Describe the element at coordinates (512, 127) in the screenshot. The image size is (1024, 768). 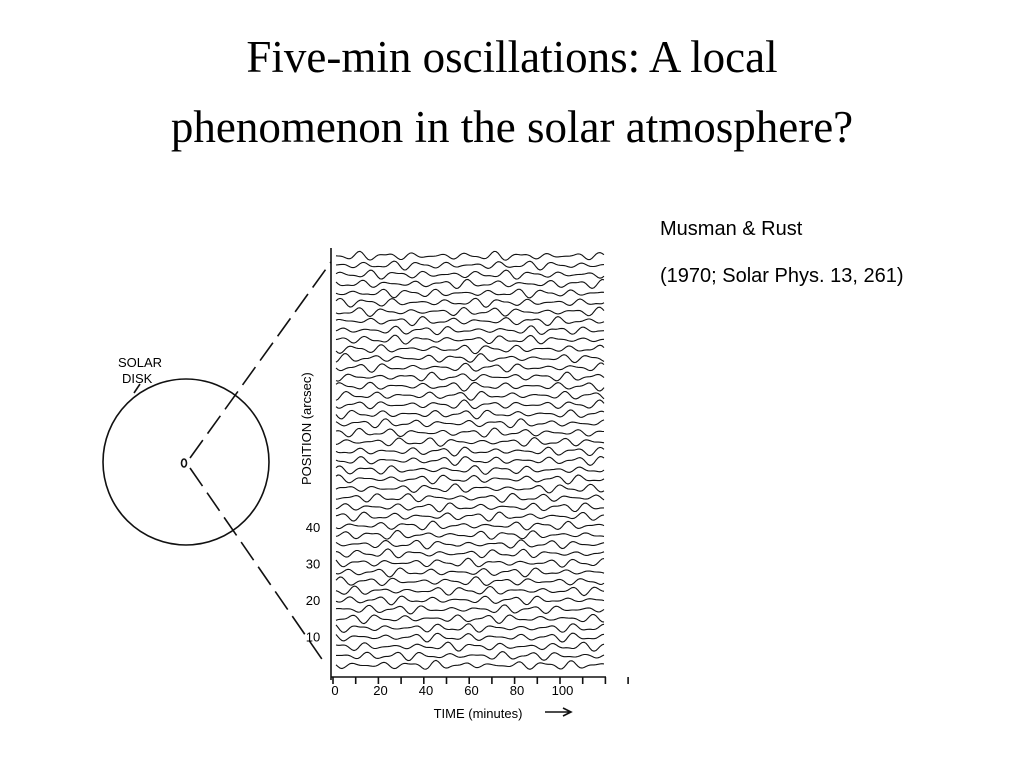
I see `title-line: phenomenon in the solar atmosphere?` at that location.